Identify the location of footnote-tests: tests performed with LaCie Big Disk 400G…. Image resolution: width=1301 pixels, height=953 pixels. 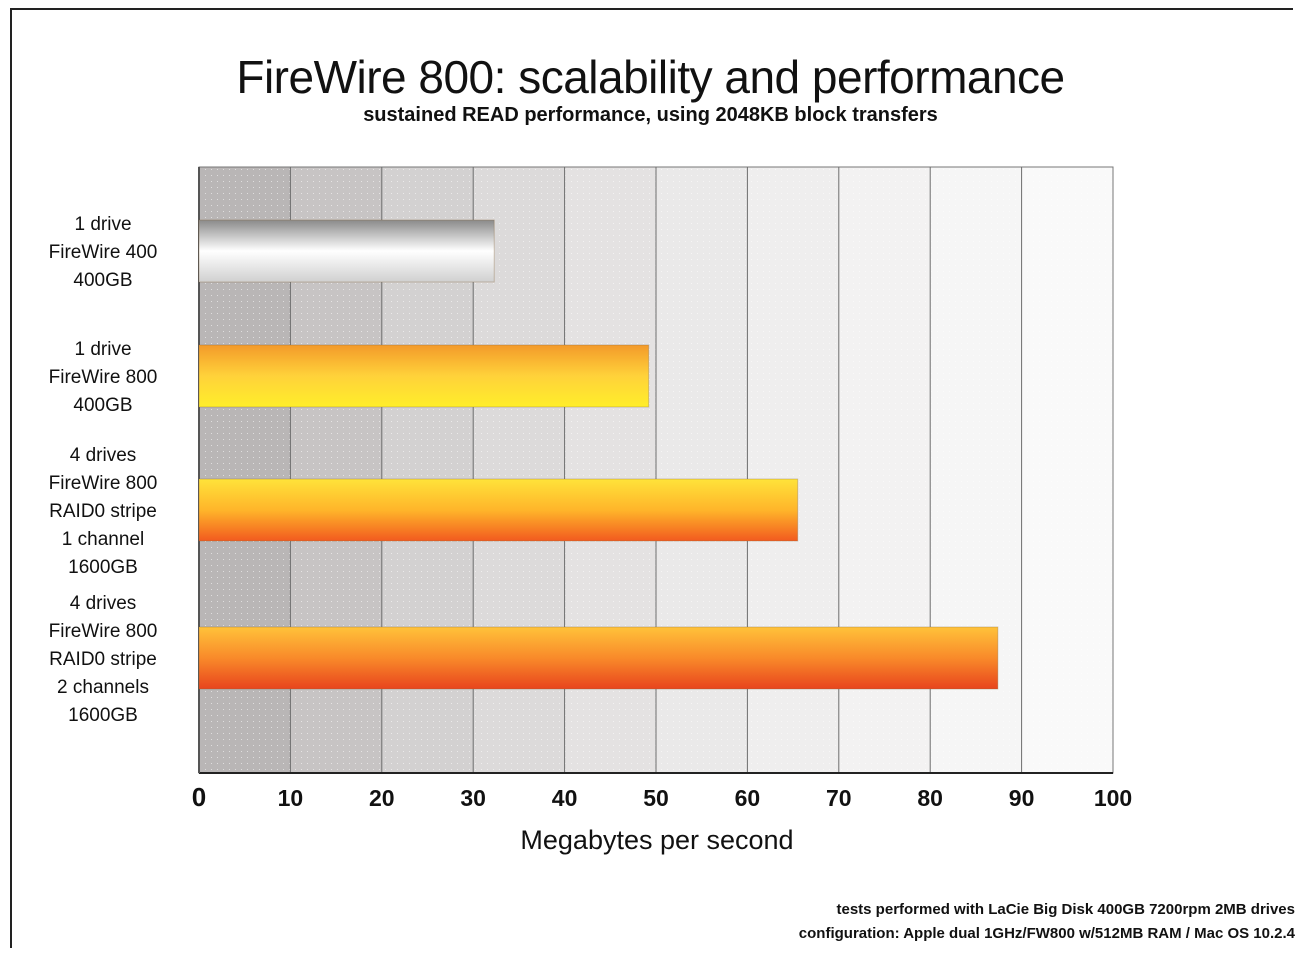
(1066, 909).